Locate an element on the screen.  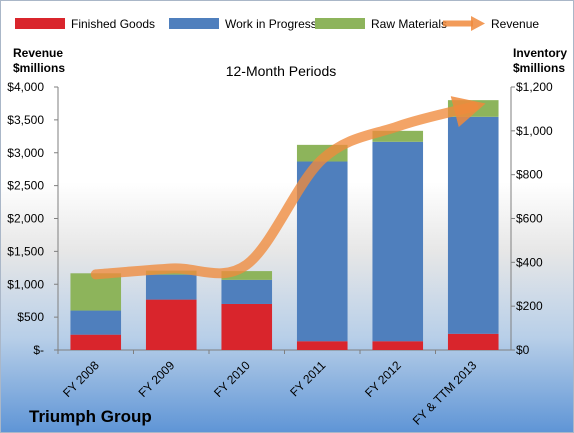
right-axis-tick-label: $600 is located at coordinates (529, 219).